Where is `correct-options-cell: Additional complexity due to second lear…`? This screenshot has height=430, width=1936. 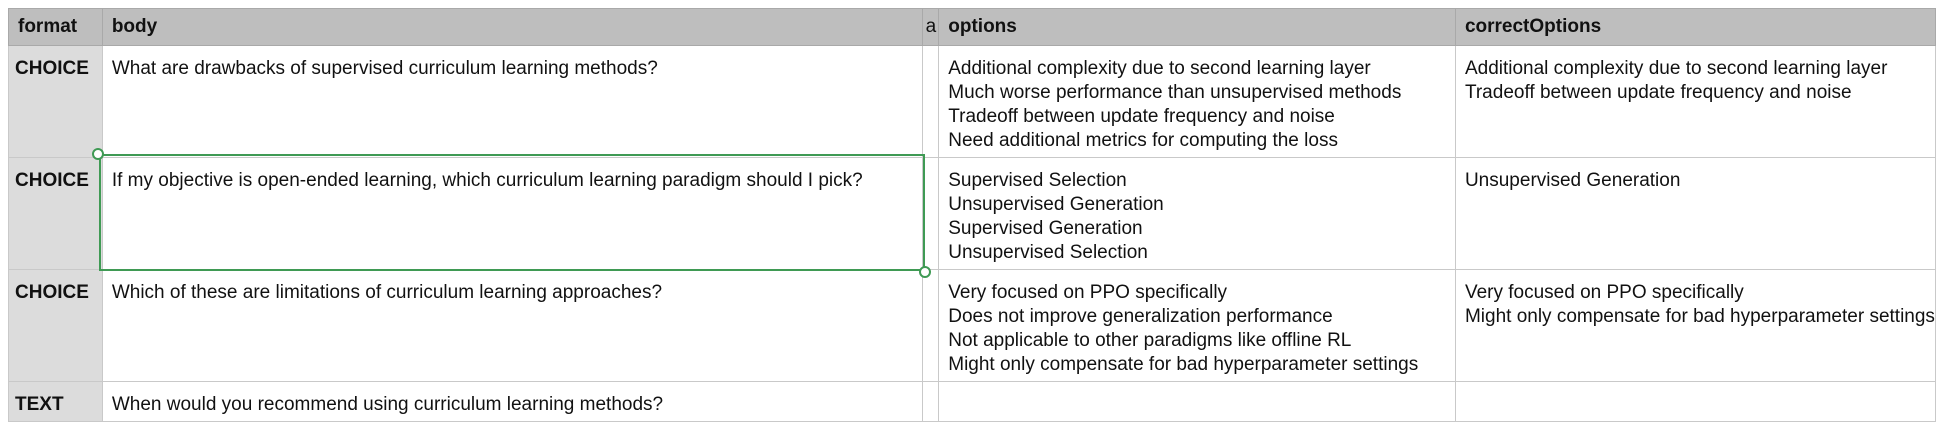
correct-options-cell: Additional complexity due to second lear… is located at coordinates (1695, 101).